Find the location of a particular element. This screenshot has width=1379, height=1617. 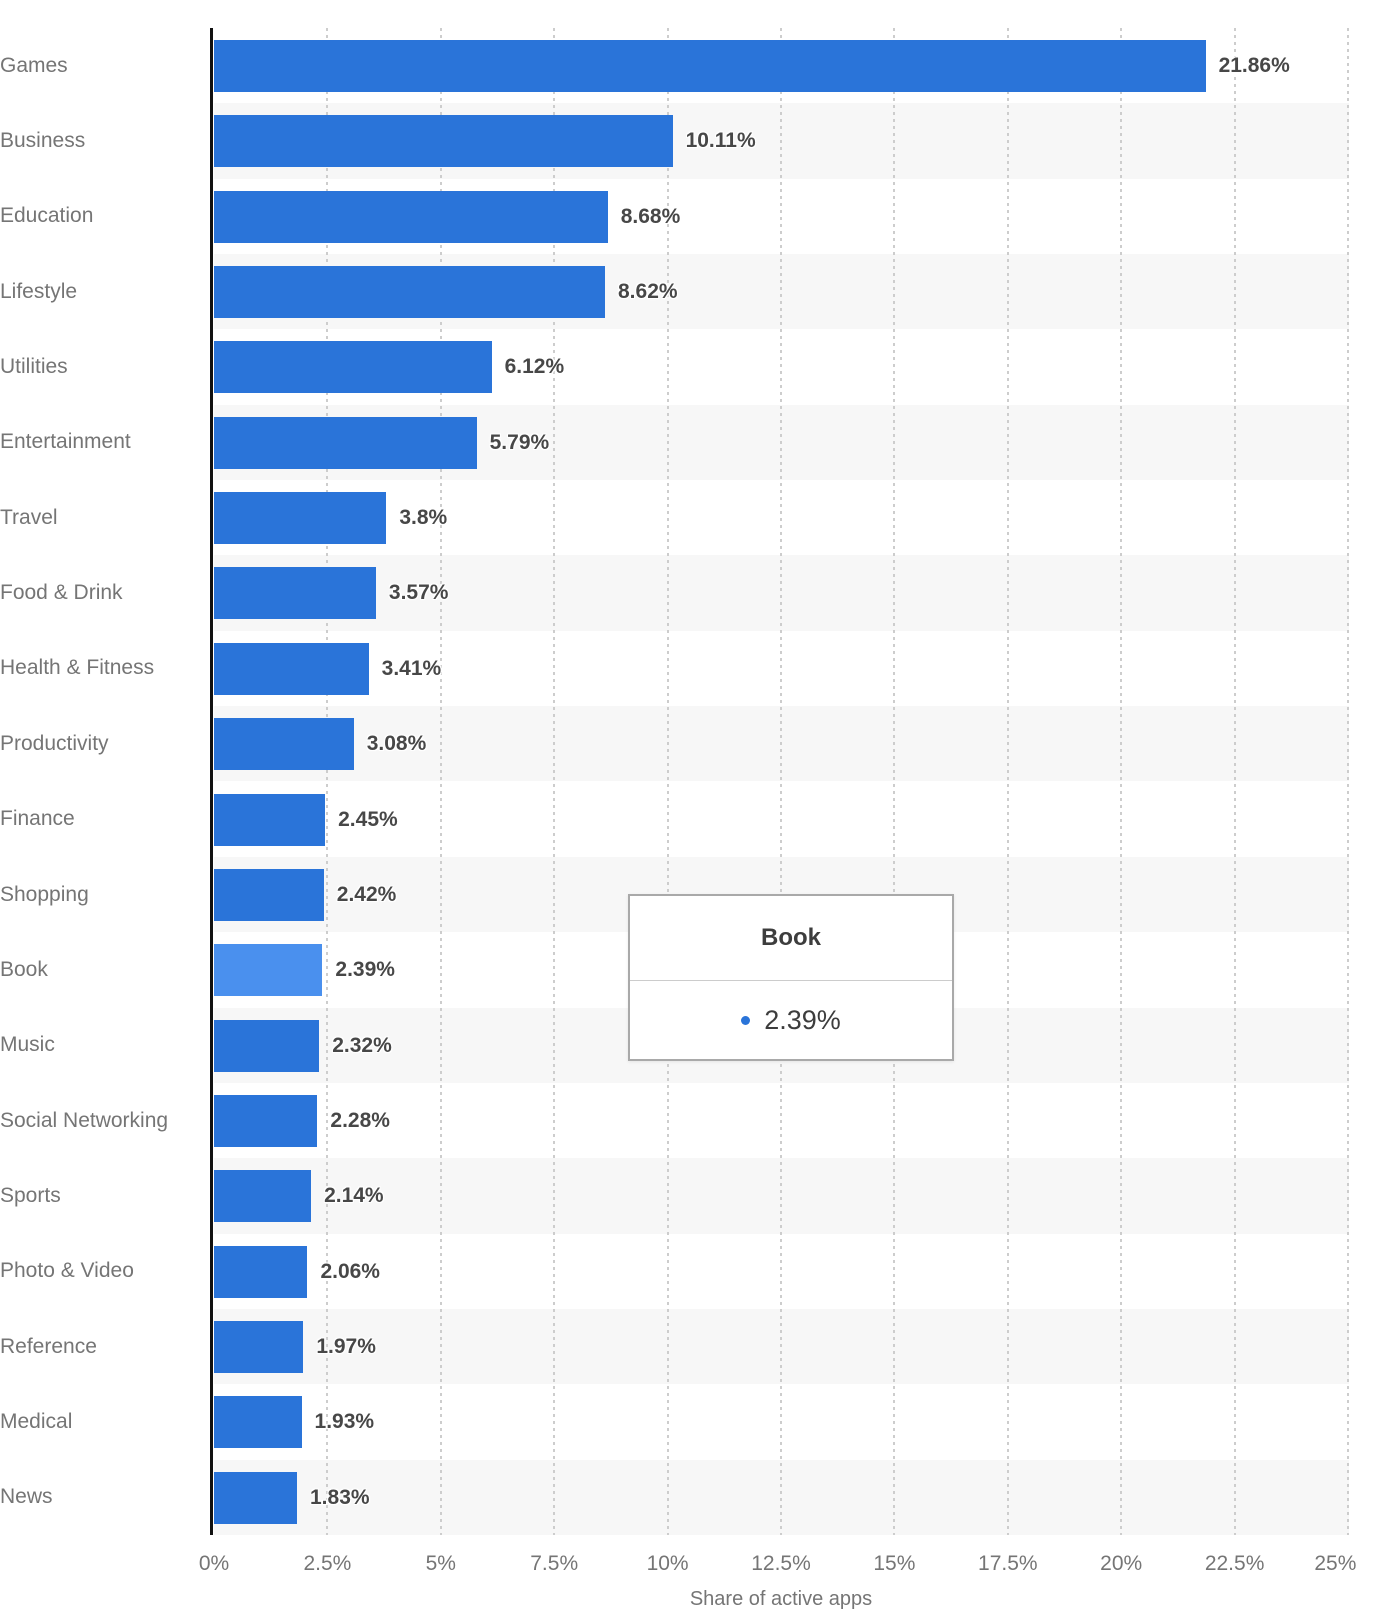

bar-lifestyle is located at coordinates (409, 292).